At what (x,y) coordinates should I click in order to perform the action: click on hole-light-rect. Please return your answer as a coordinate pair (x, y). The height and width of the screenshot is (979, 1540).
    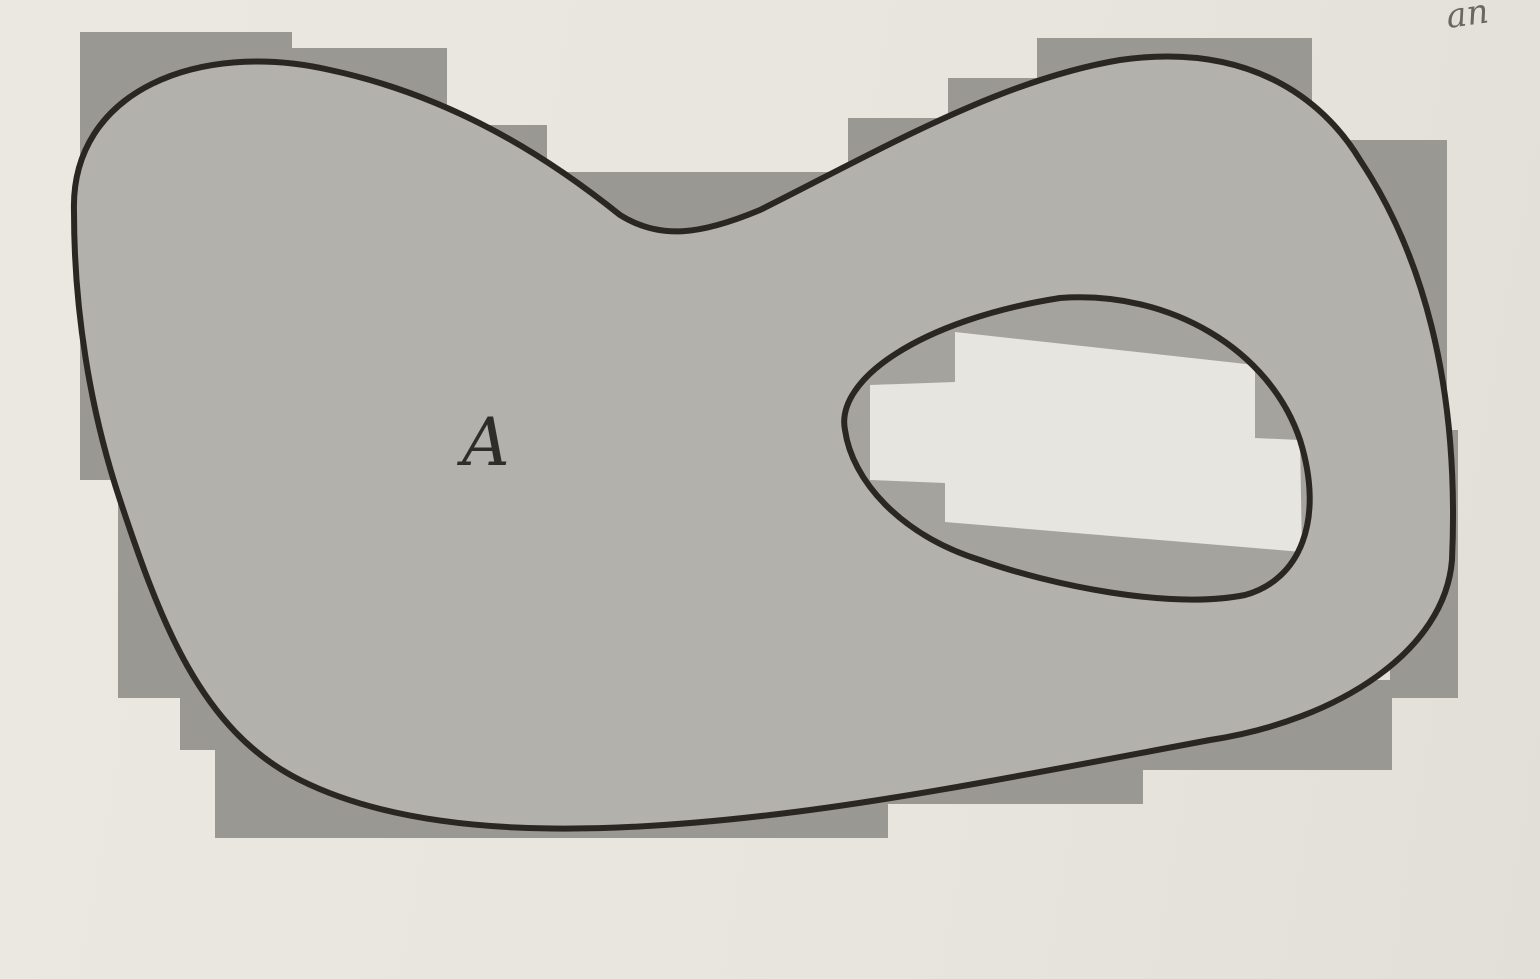
    Looking at the image, I should click on (1086, 442).